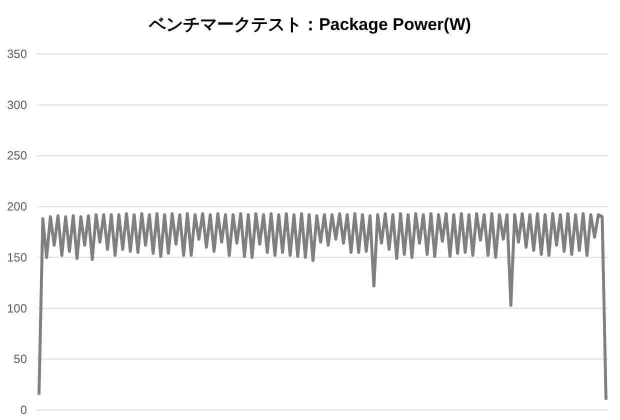  I want to click on y-tick-label: 150, so click(17, 257).